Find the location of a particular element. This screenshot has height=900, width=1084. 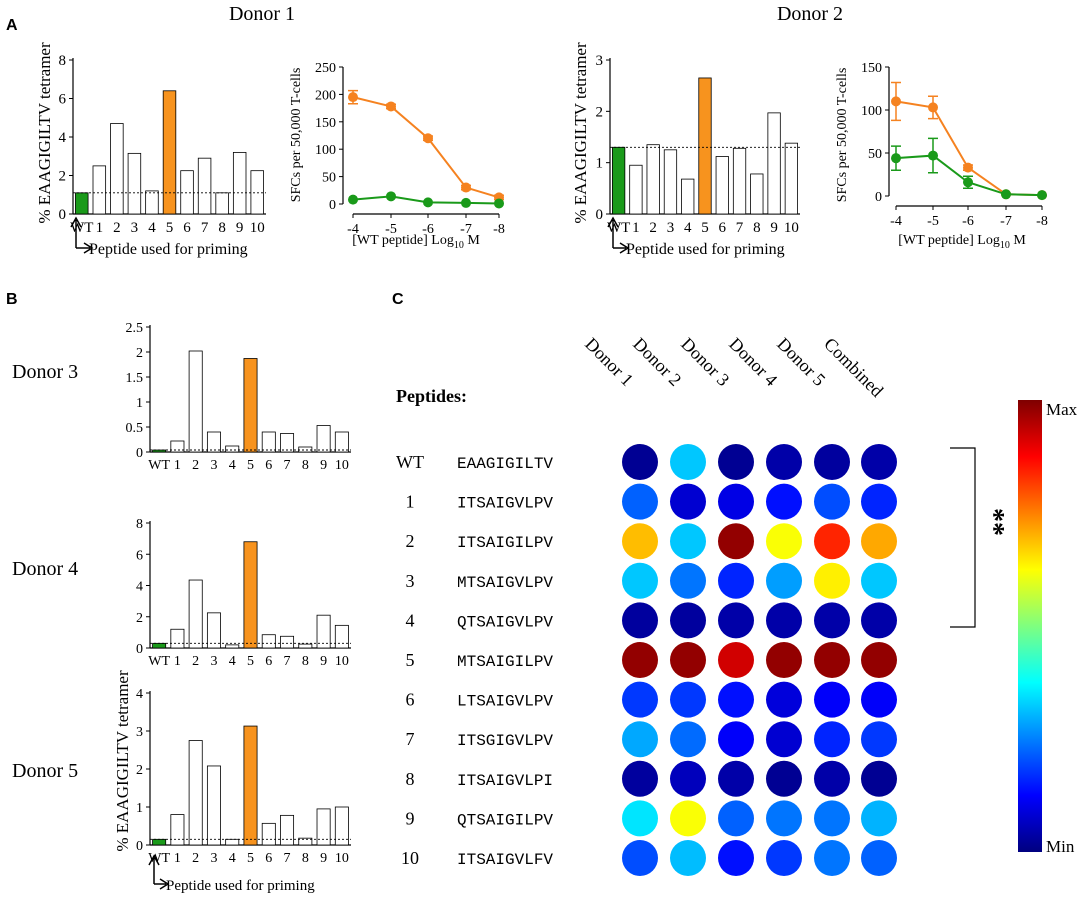

donor1-ytick-label: 2 is located at coordinates (63, 177).